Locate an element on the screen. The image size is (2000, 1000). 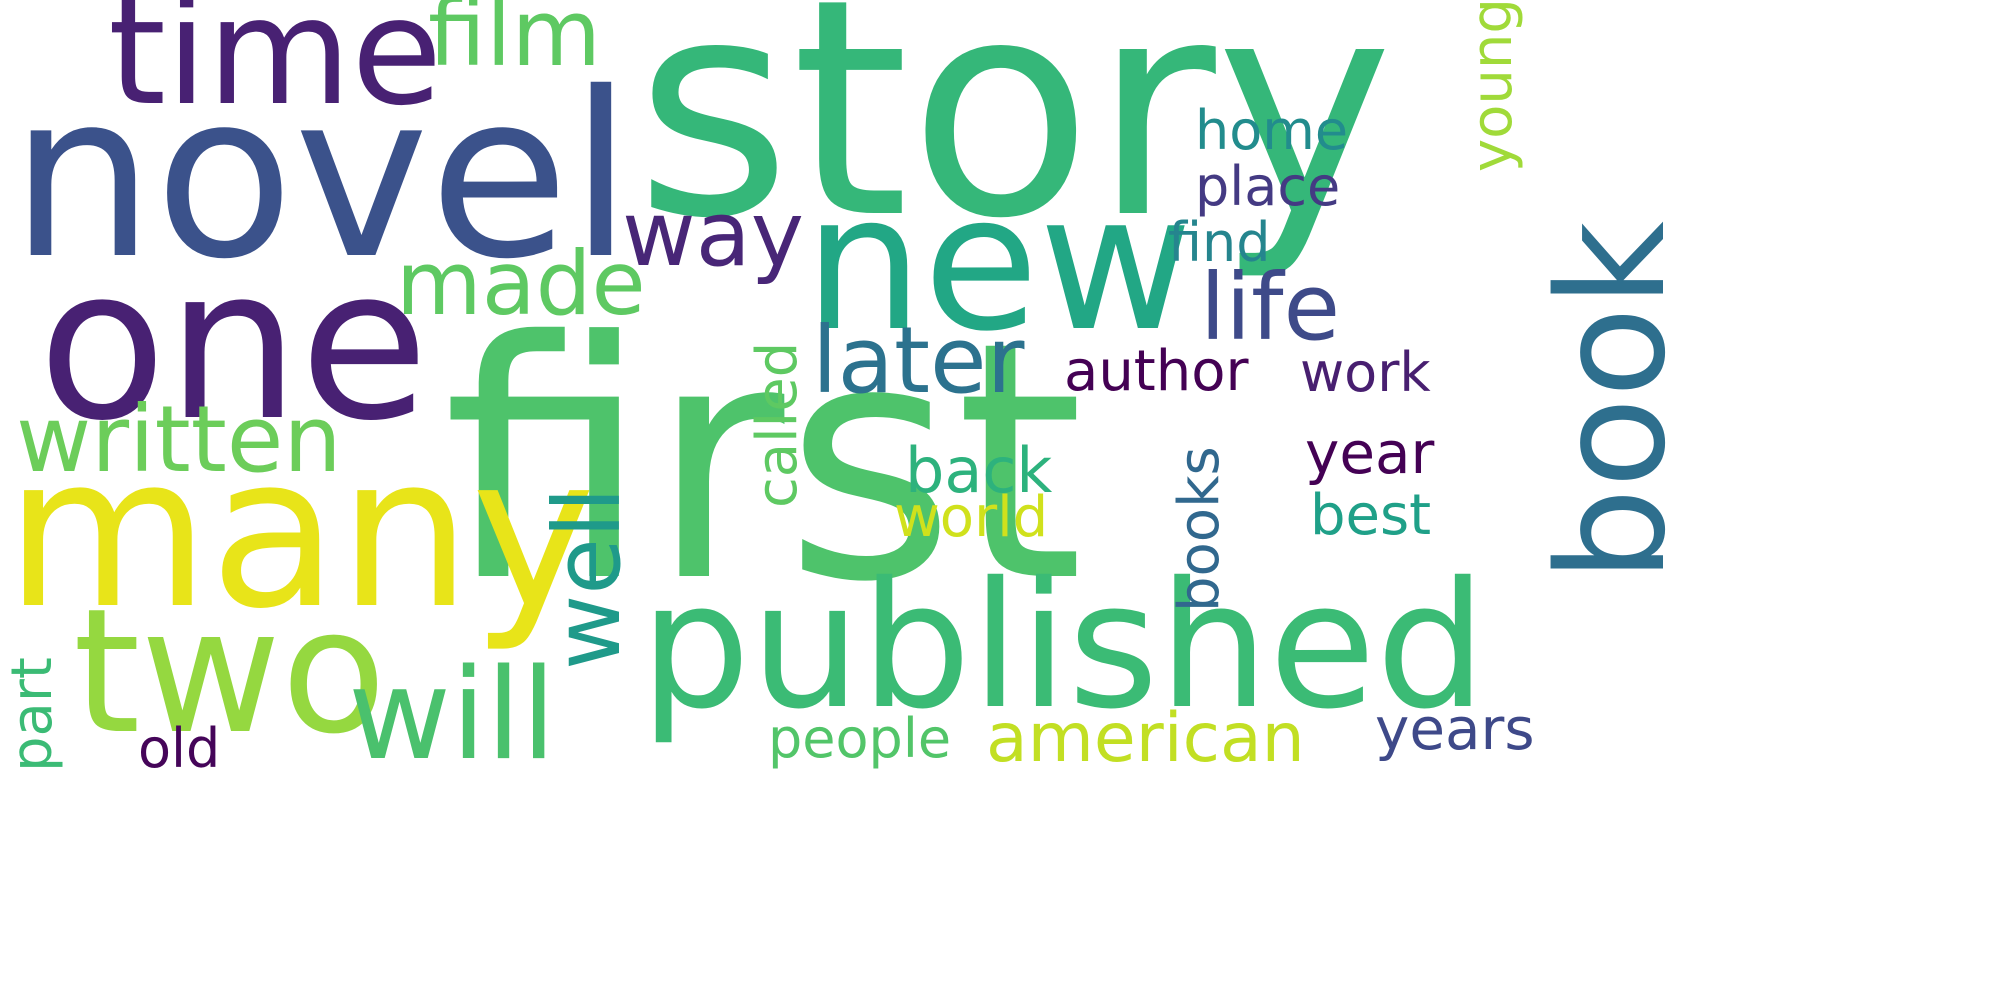
word-place: place is located at coordinates (1268, 186).